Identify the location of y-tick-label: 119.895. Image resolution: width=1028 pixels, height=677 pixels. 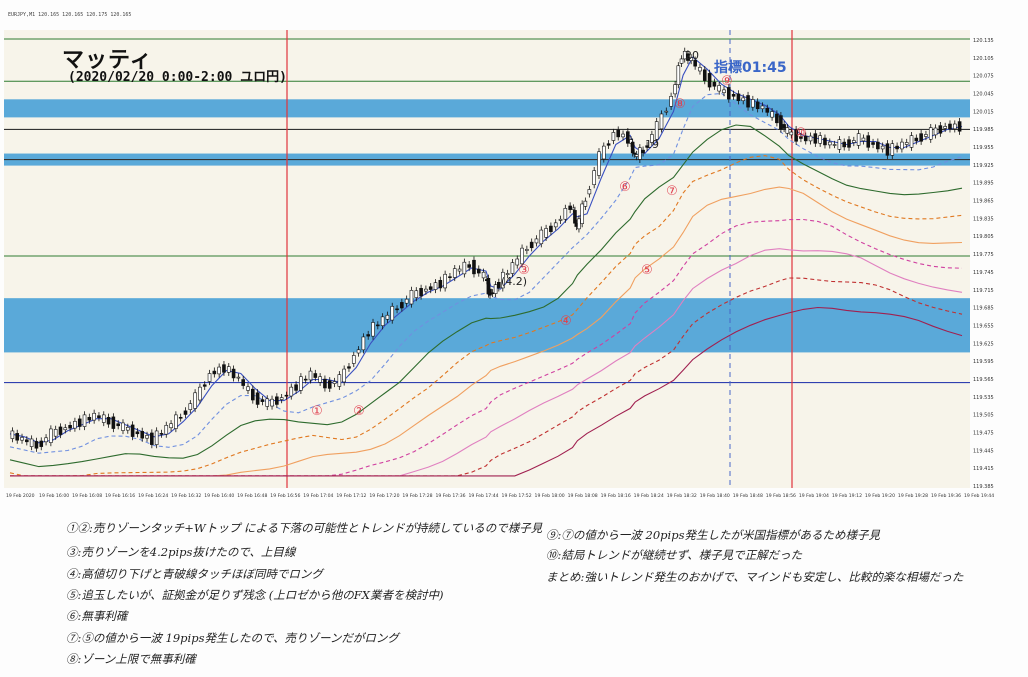
(983, 184).